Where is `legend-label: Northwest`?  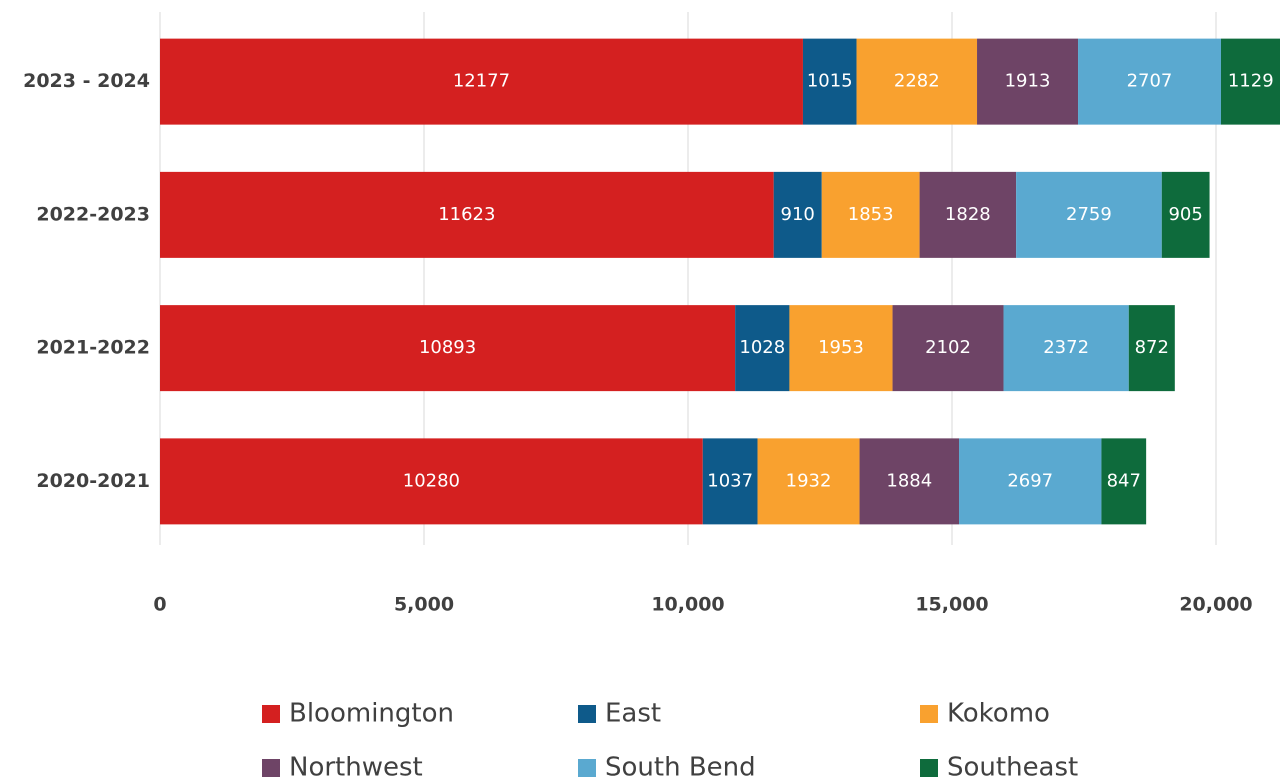
legend-label: Northwest is located at coordinates (356, 768).